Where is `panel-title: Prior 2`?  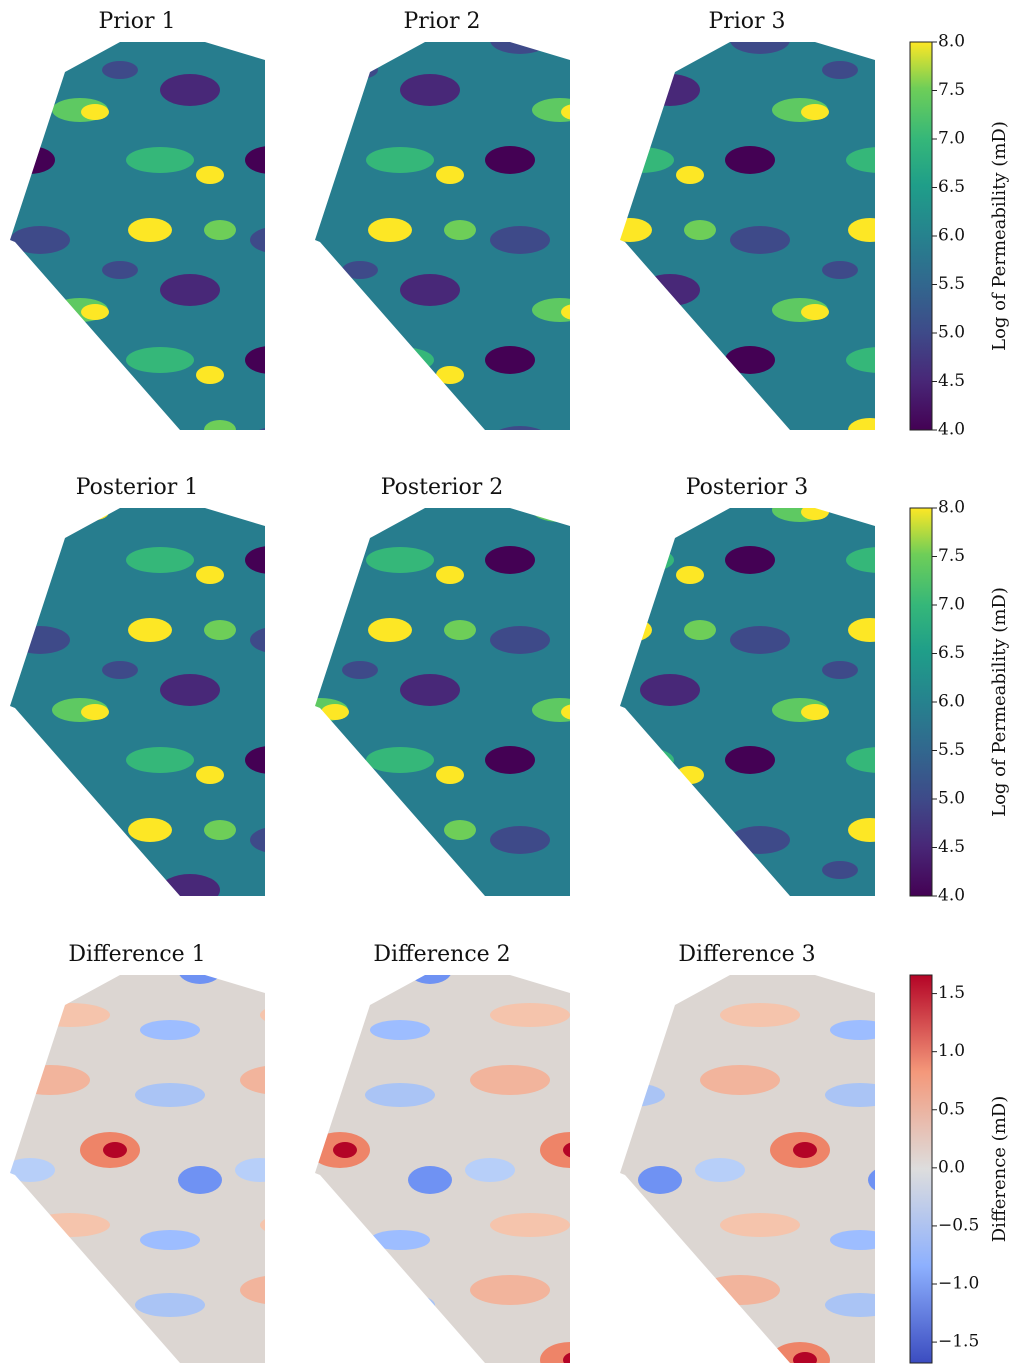 panel-title: Prior 2 is located at coordinates (441, 21).